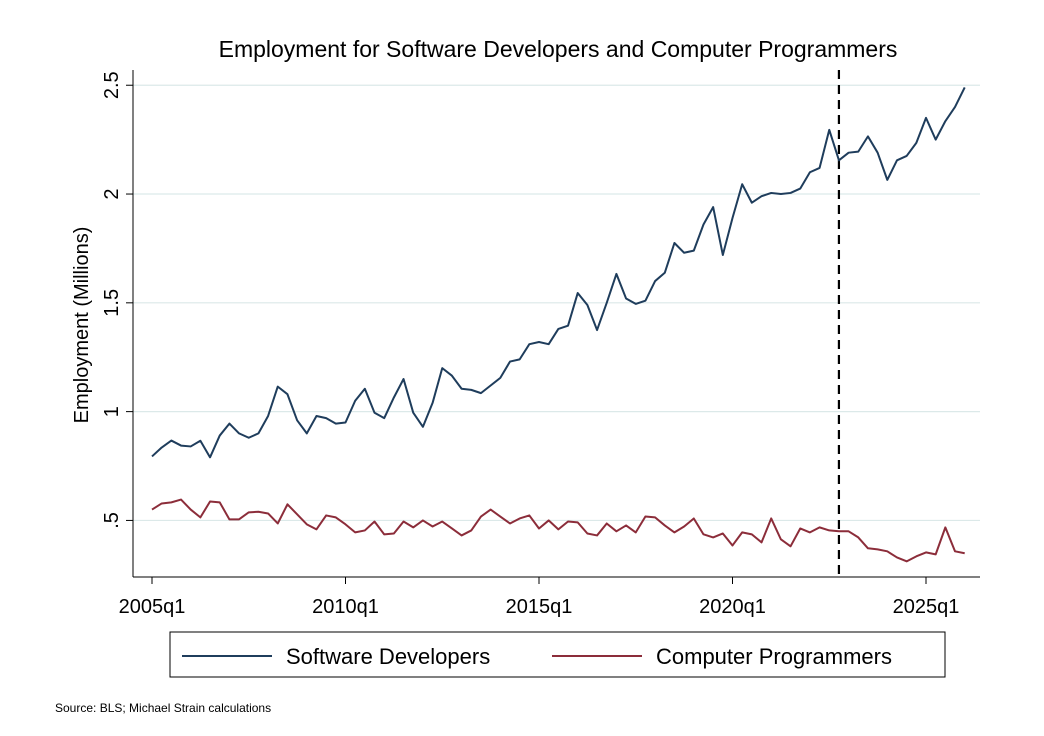 This screenshot has width=1044, height=736. I want to click on x-tick-label: 2015q1, so click(539, 607).